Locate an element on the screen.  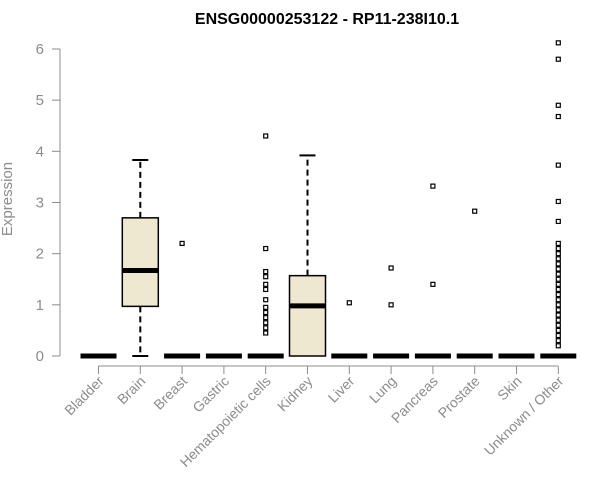
box-prostate is located at coordinates (474, 283).